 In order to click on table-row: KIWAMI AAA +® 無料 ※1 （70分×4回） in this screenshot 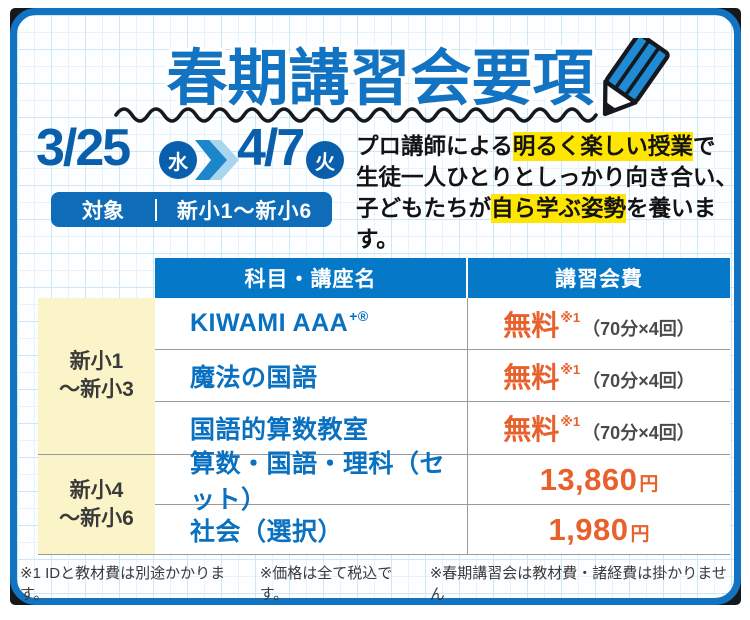, I will do `click(442, 324)`.